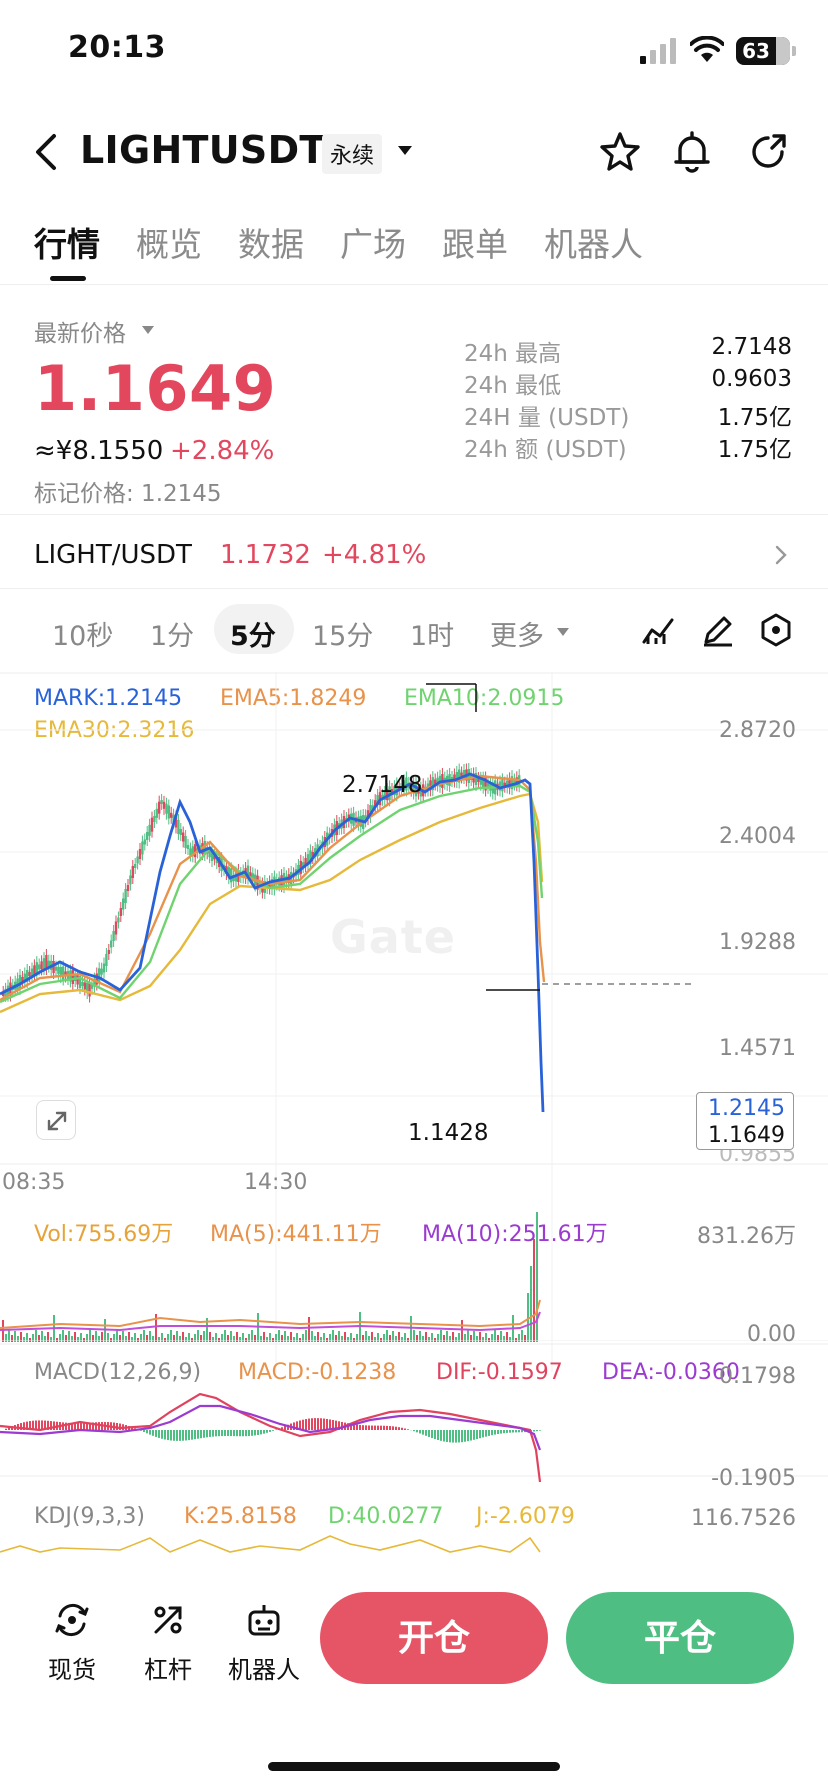  I want to click on settings-hexagon-icon, so click(776, 630).